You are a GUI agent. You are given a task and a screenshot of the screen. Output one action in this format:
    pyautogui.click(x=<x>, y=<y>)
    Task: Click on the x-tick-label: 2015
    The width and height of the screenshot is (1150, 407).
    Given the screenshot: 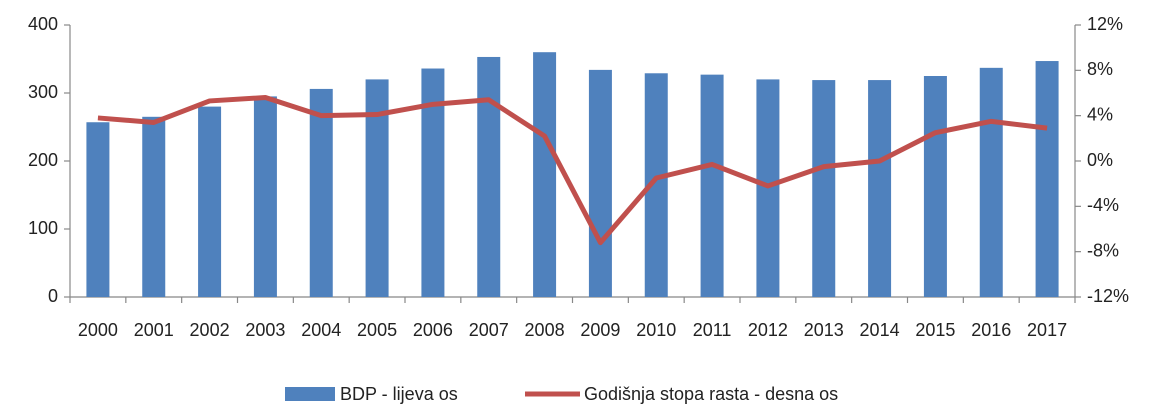 What is the action you would take?
    pyautogui.click(x=935, y=330)
    